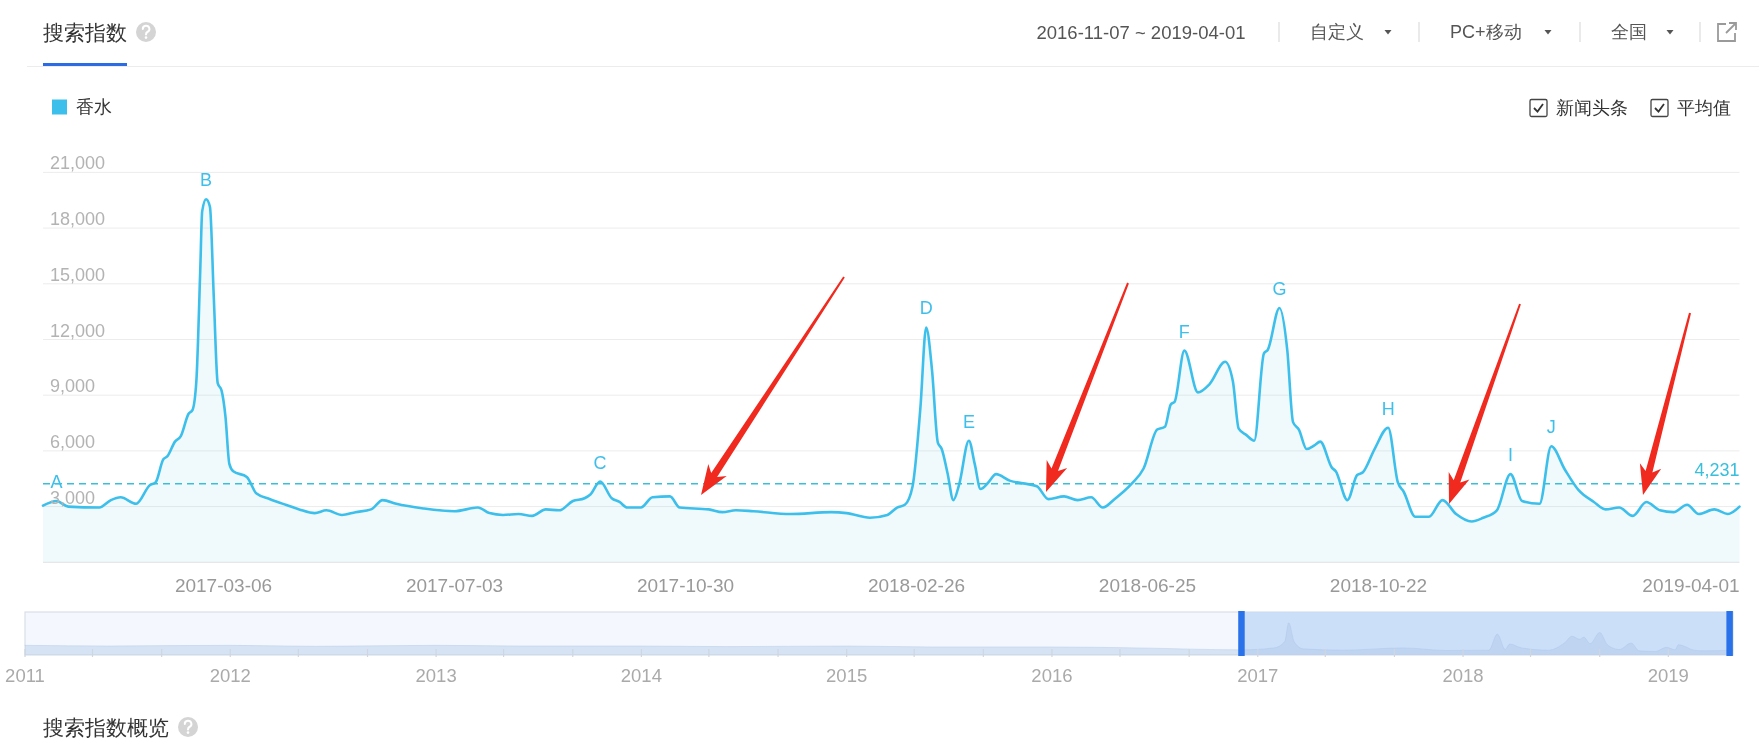  I want to click on x-tick-label: 2011, so click(25, 675).